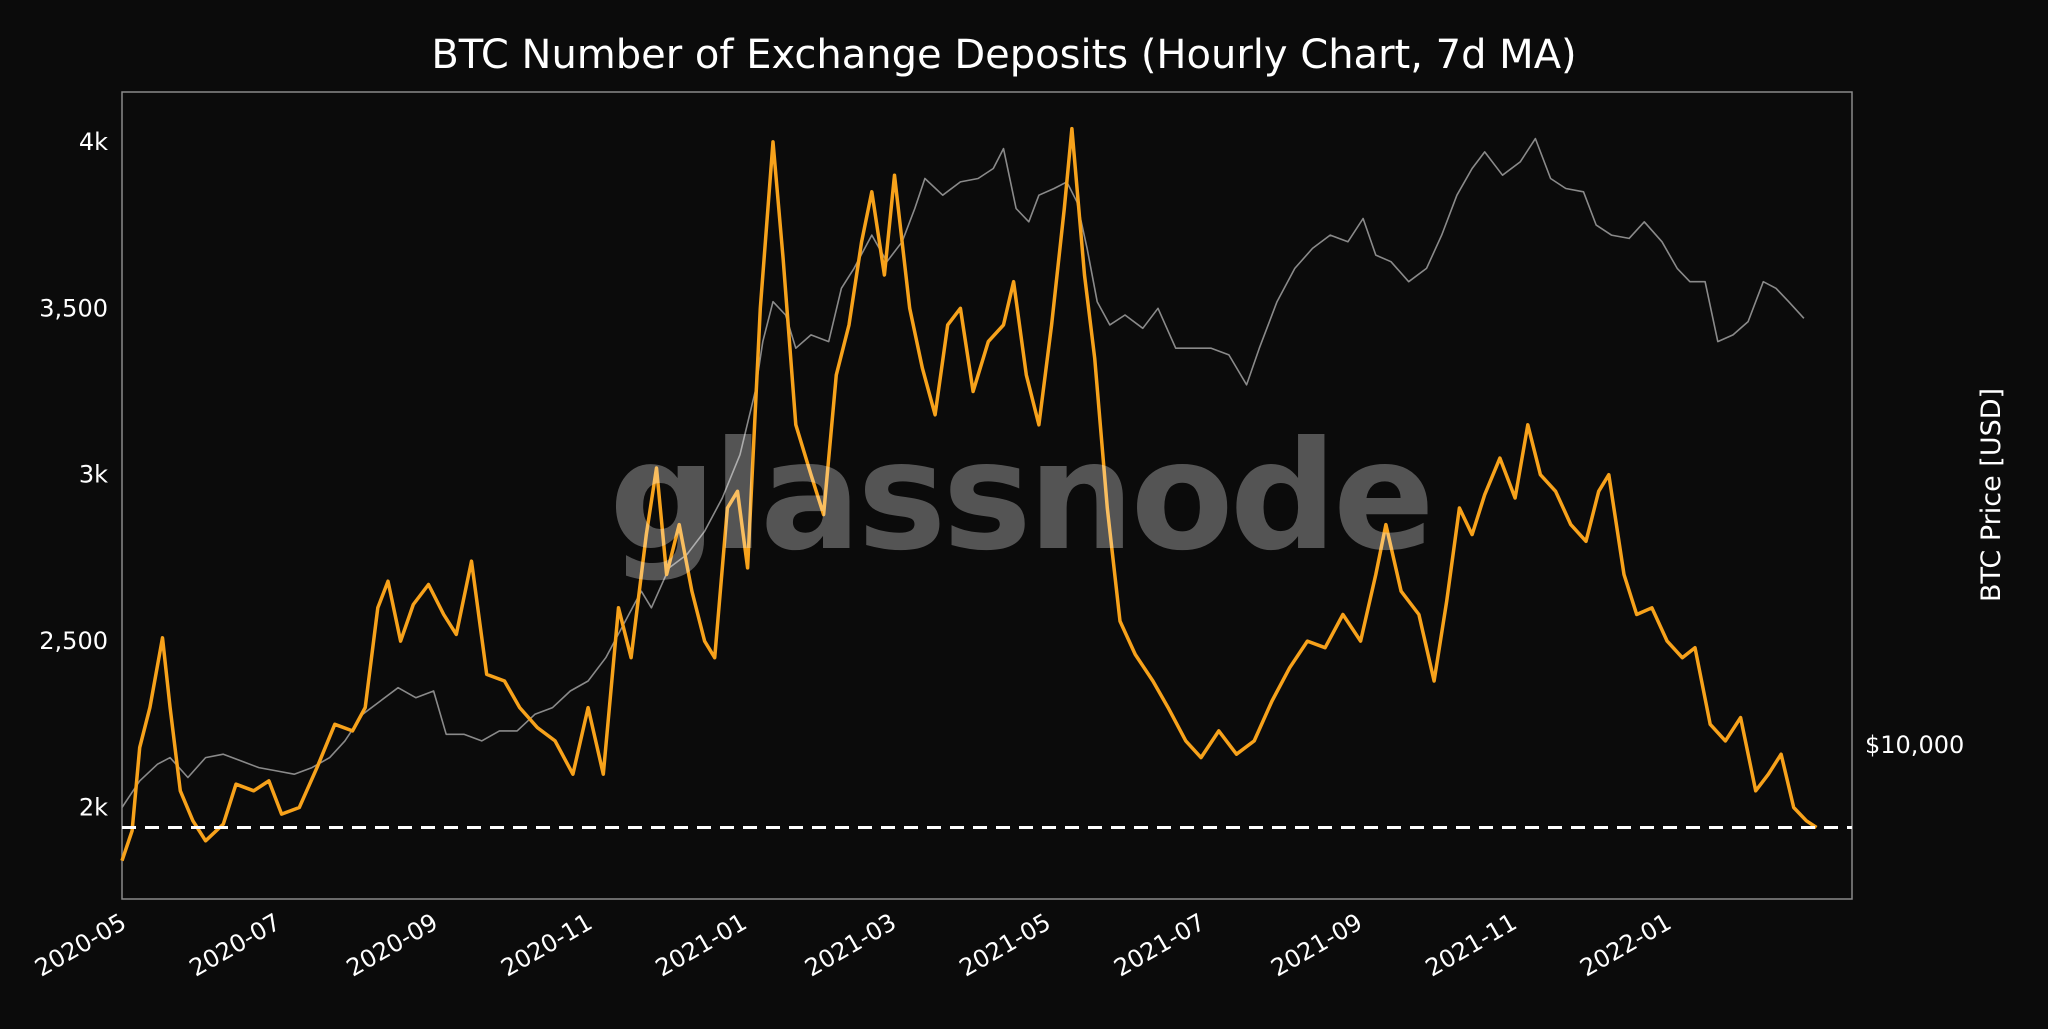 Image resolution: width=2048 pixels, height=1029 pixels. Describe the element at coordinates (1020, 497) in the screenshot. I see `watermark: glassnode` at that location.